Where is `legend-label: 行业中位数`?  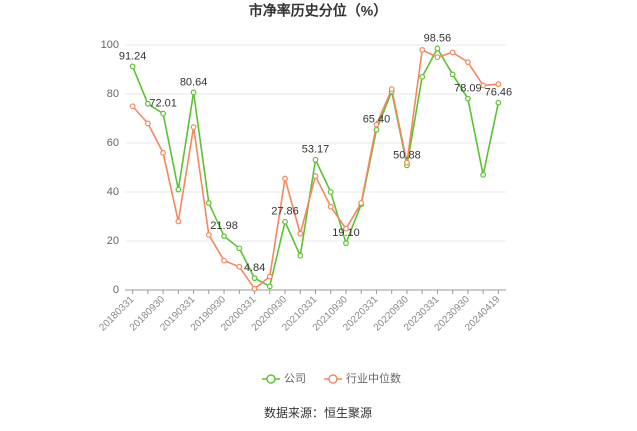
legend-label: 行业中位数 is located at coordinates (373, 378).